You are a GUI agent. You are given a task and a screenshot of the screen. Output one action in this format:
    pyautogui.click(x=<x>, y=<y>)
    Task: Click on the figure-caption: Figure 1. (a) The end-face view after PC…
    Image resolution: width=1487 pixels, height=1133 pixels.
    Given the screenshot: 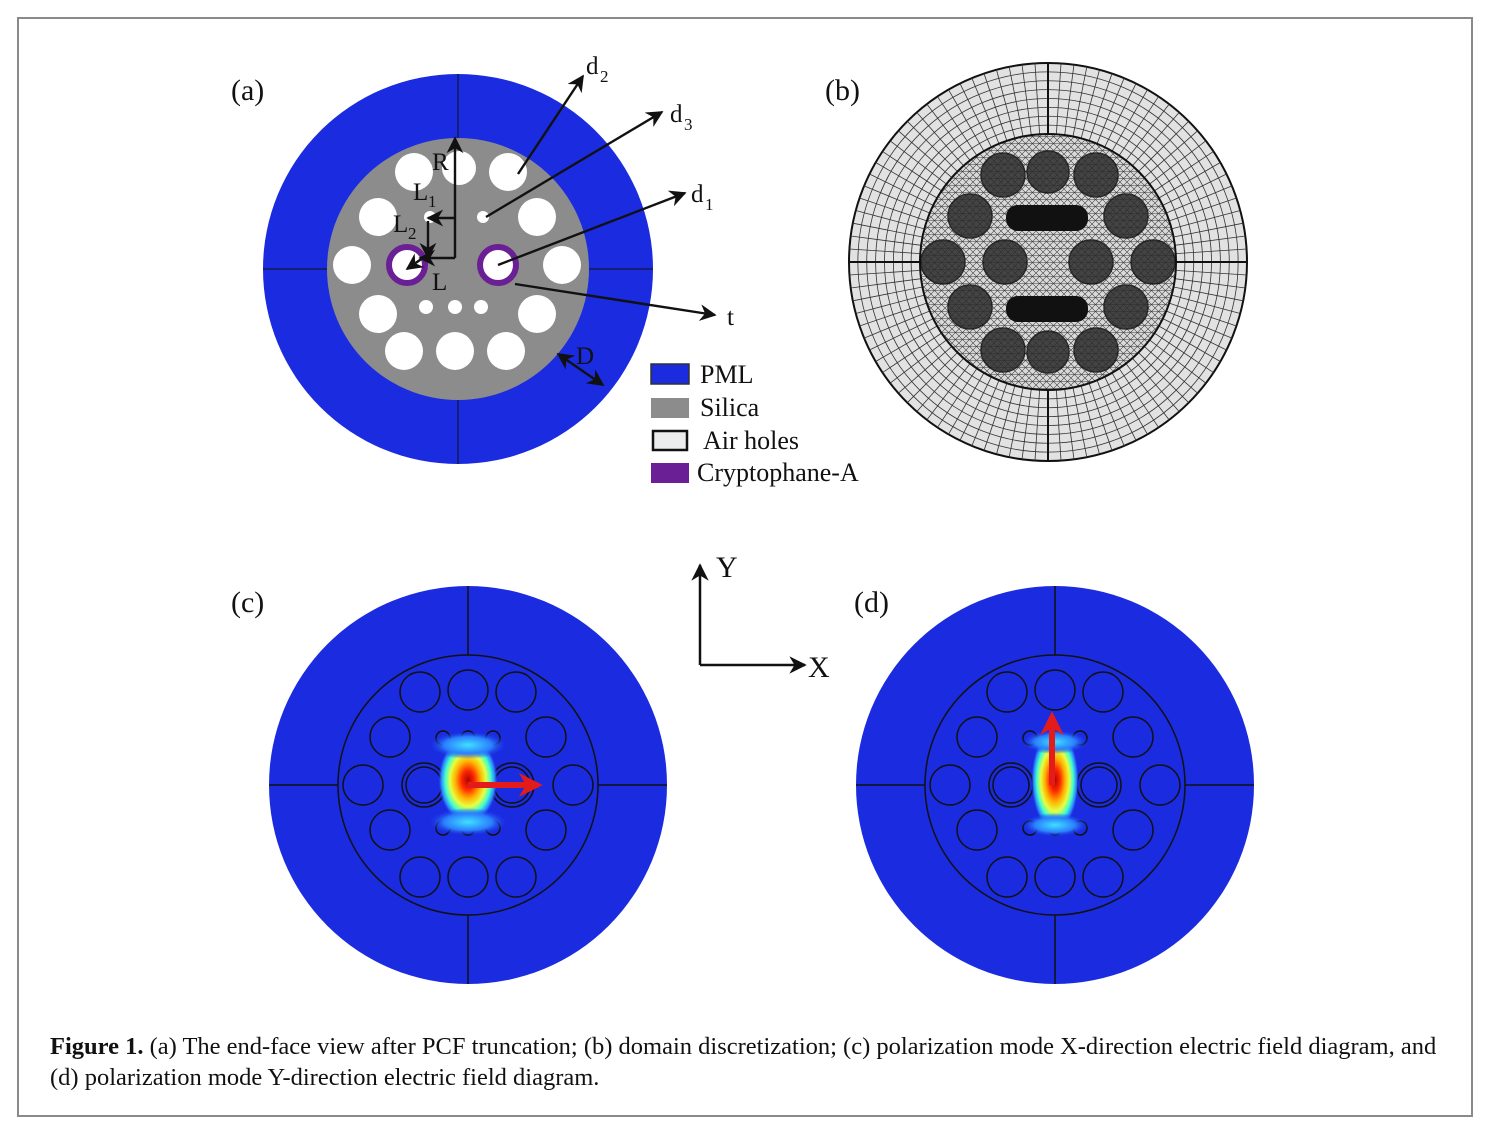 What is the action you would take?
    pyautogui.click(x=745, y=1062)
    